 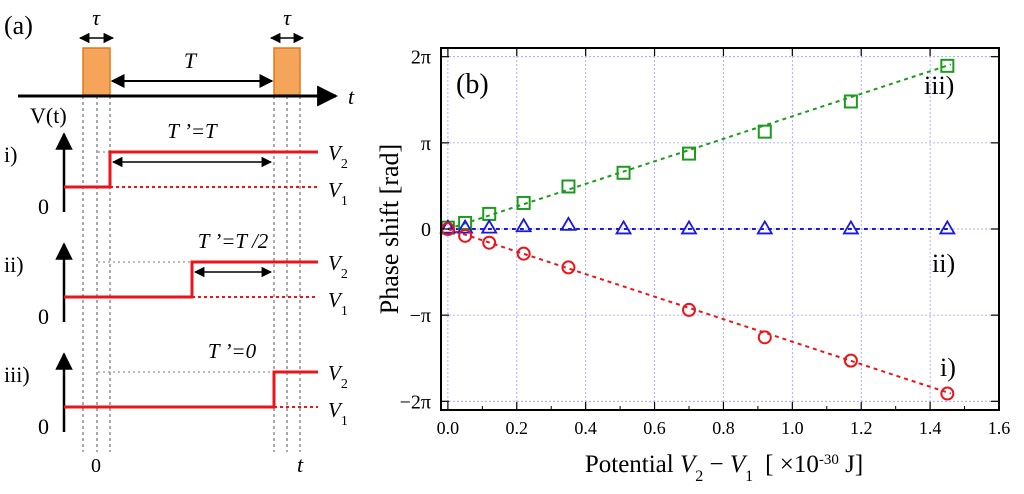 I want to click on step-row-3: iii) 0 V2 V1 T ’=0, so click(x=176, y=389).